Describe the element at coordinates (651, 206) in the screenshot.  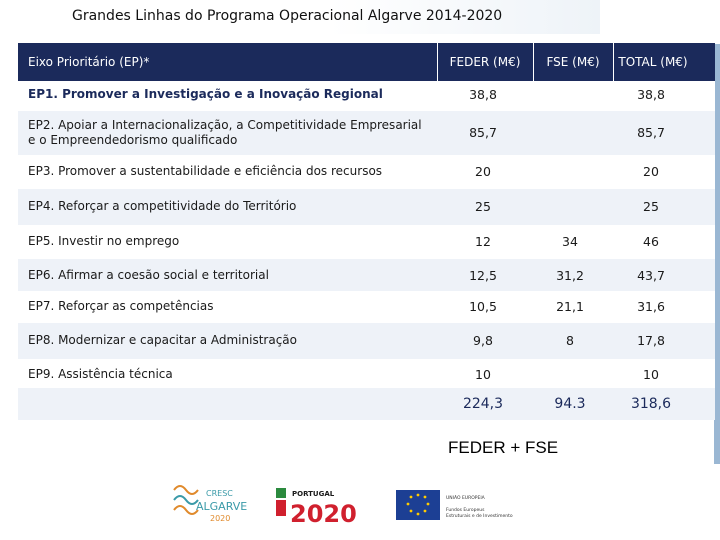
I see `cell-total: 25` at that location.